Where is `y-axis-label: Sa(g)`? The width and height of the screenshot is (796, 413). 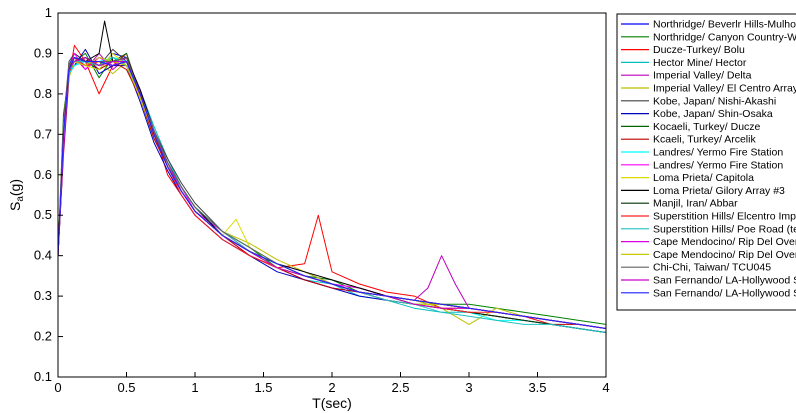 y-axis-label: Sa(g) is located at coordinates (16, 195).